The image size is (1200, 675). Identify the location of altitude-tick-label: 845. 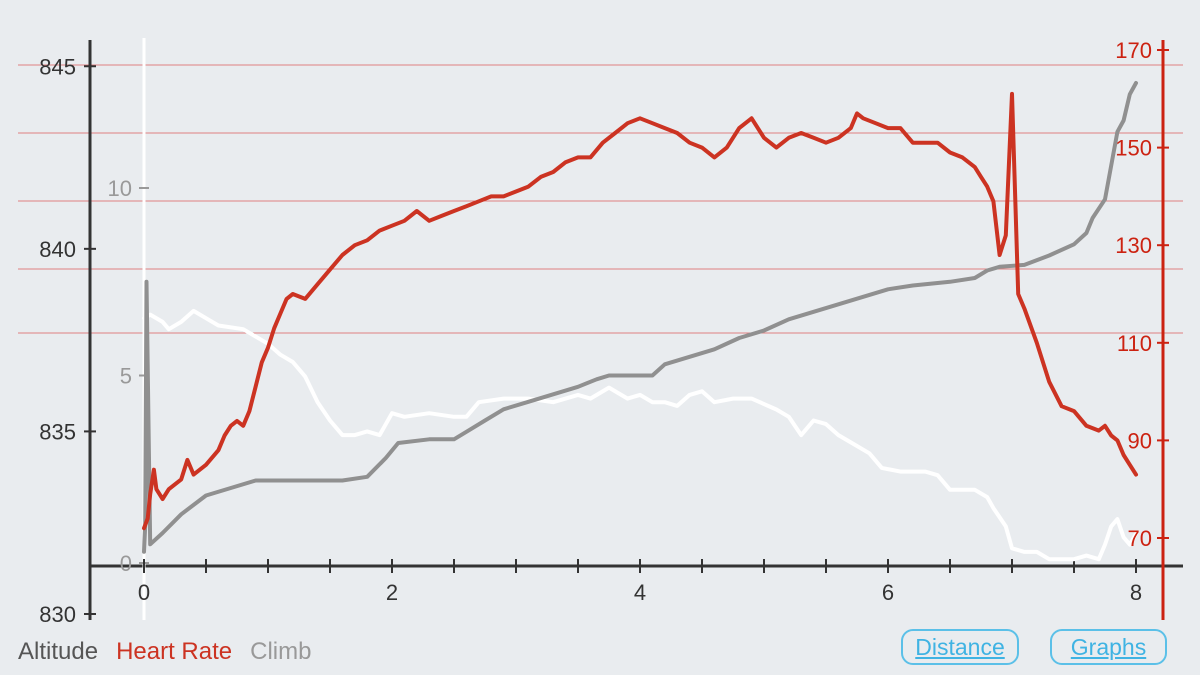
(57, 66).